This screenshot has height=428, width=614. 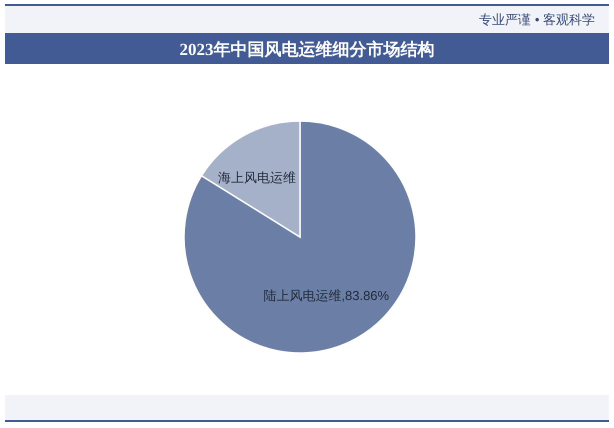 I want to click on slice-label: 海上风电运维, so click(x=257, y=178).